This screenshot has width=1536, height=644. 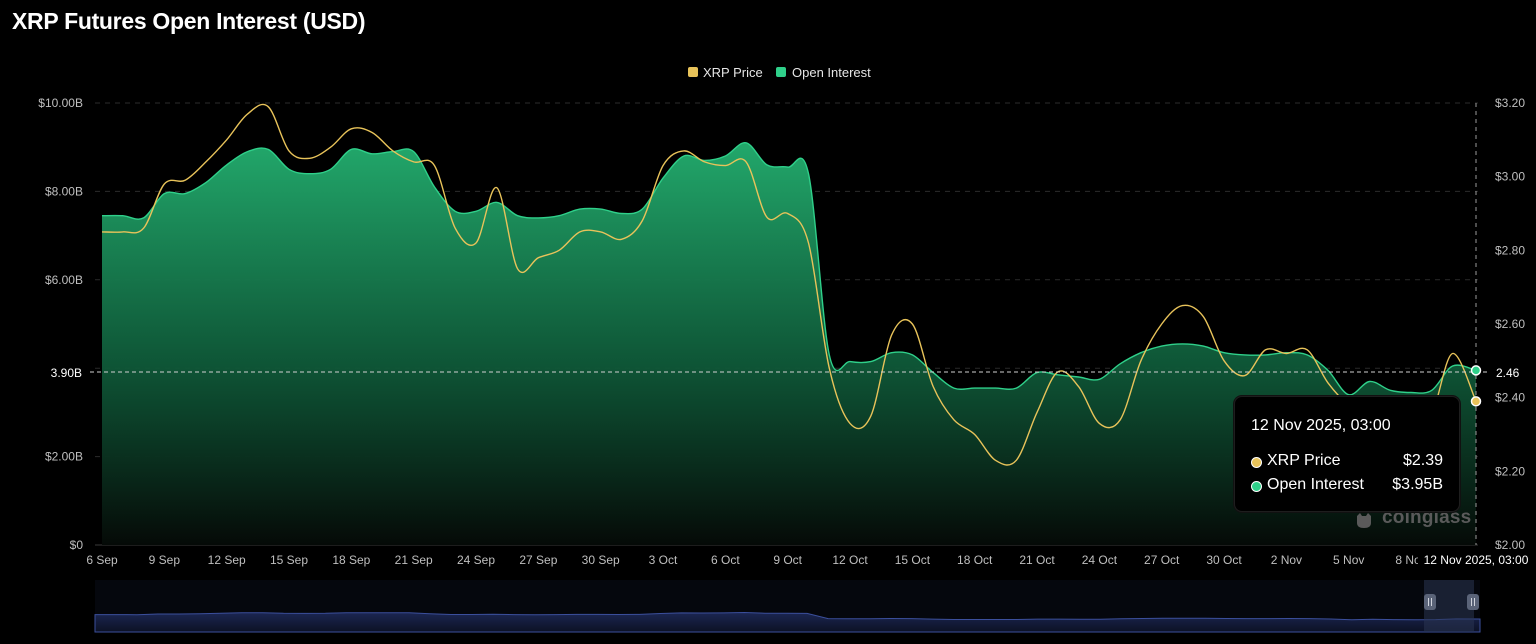 I want to click on tooltip-row-oi: Open Interest $3.95B, so click(x=1347, y=486).